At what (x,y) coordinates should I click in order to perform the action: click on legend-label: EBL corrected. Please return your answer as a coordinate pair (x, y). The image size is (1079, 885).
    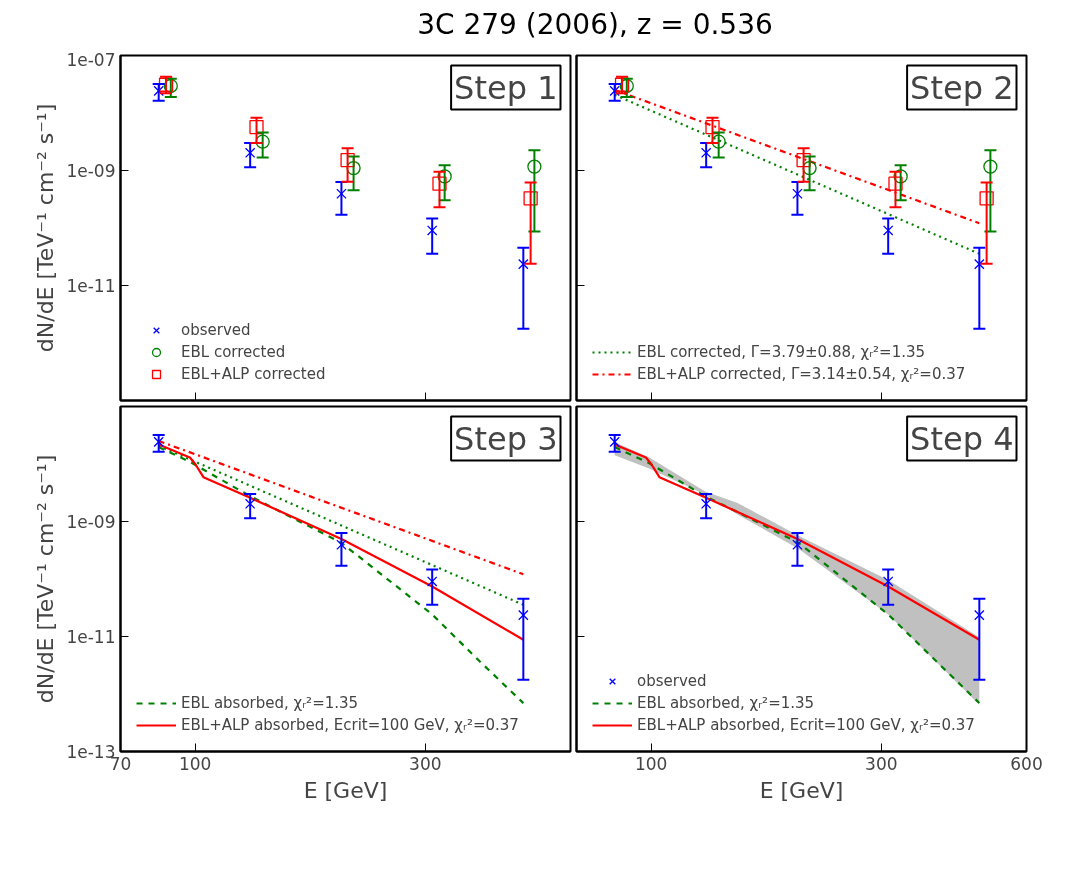
    Looking at the image, I should click on (233, 352).